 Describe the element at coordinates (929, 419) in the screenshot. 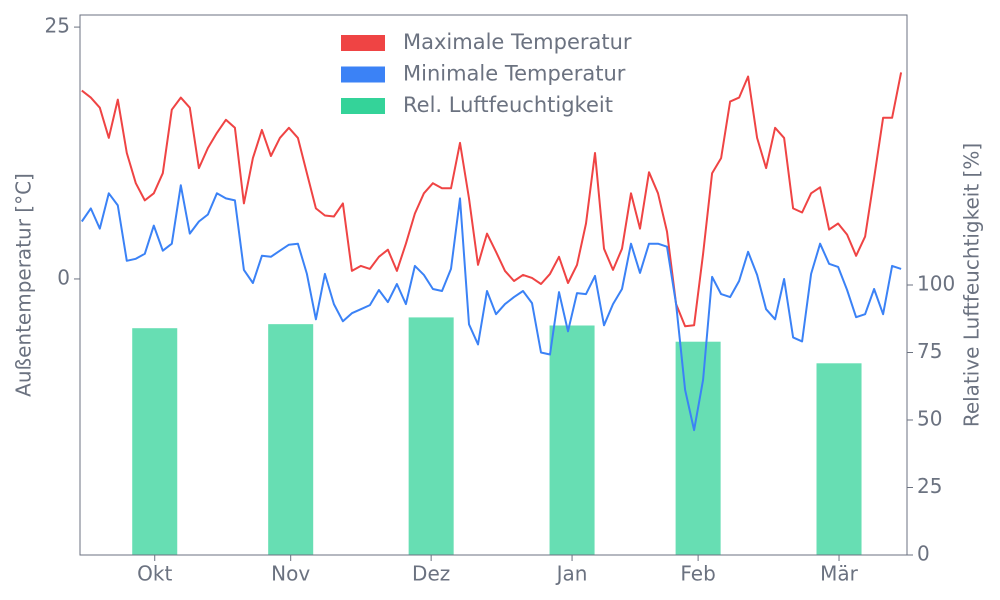

I see `y2-tick-label: 50` at that location.